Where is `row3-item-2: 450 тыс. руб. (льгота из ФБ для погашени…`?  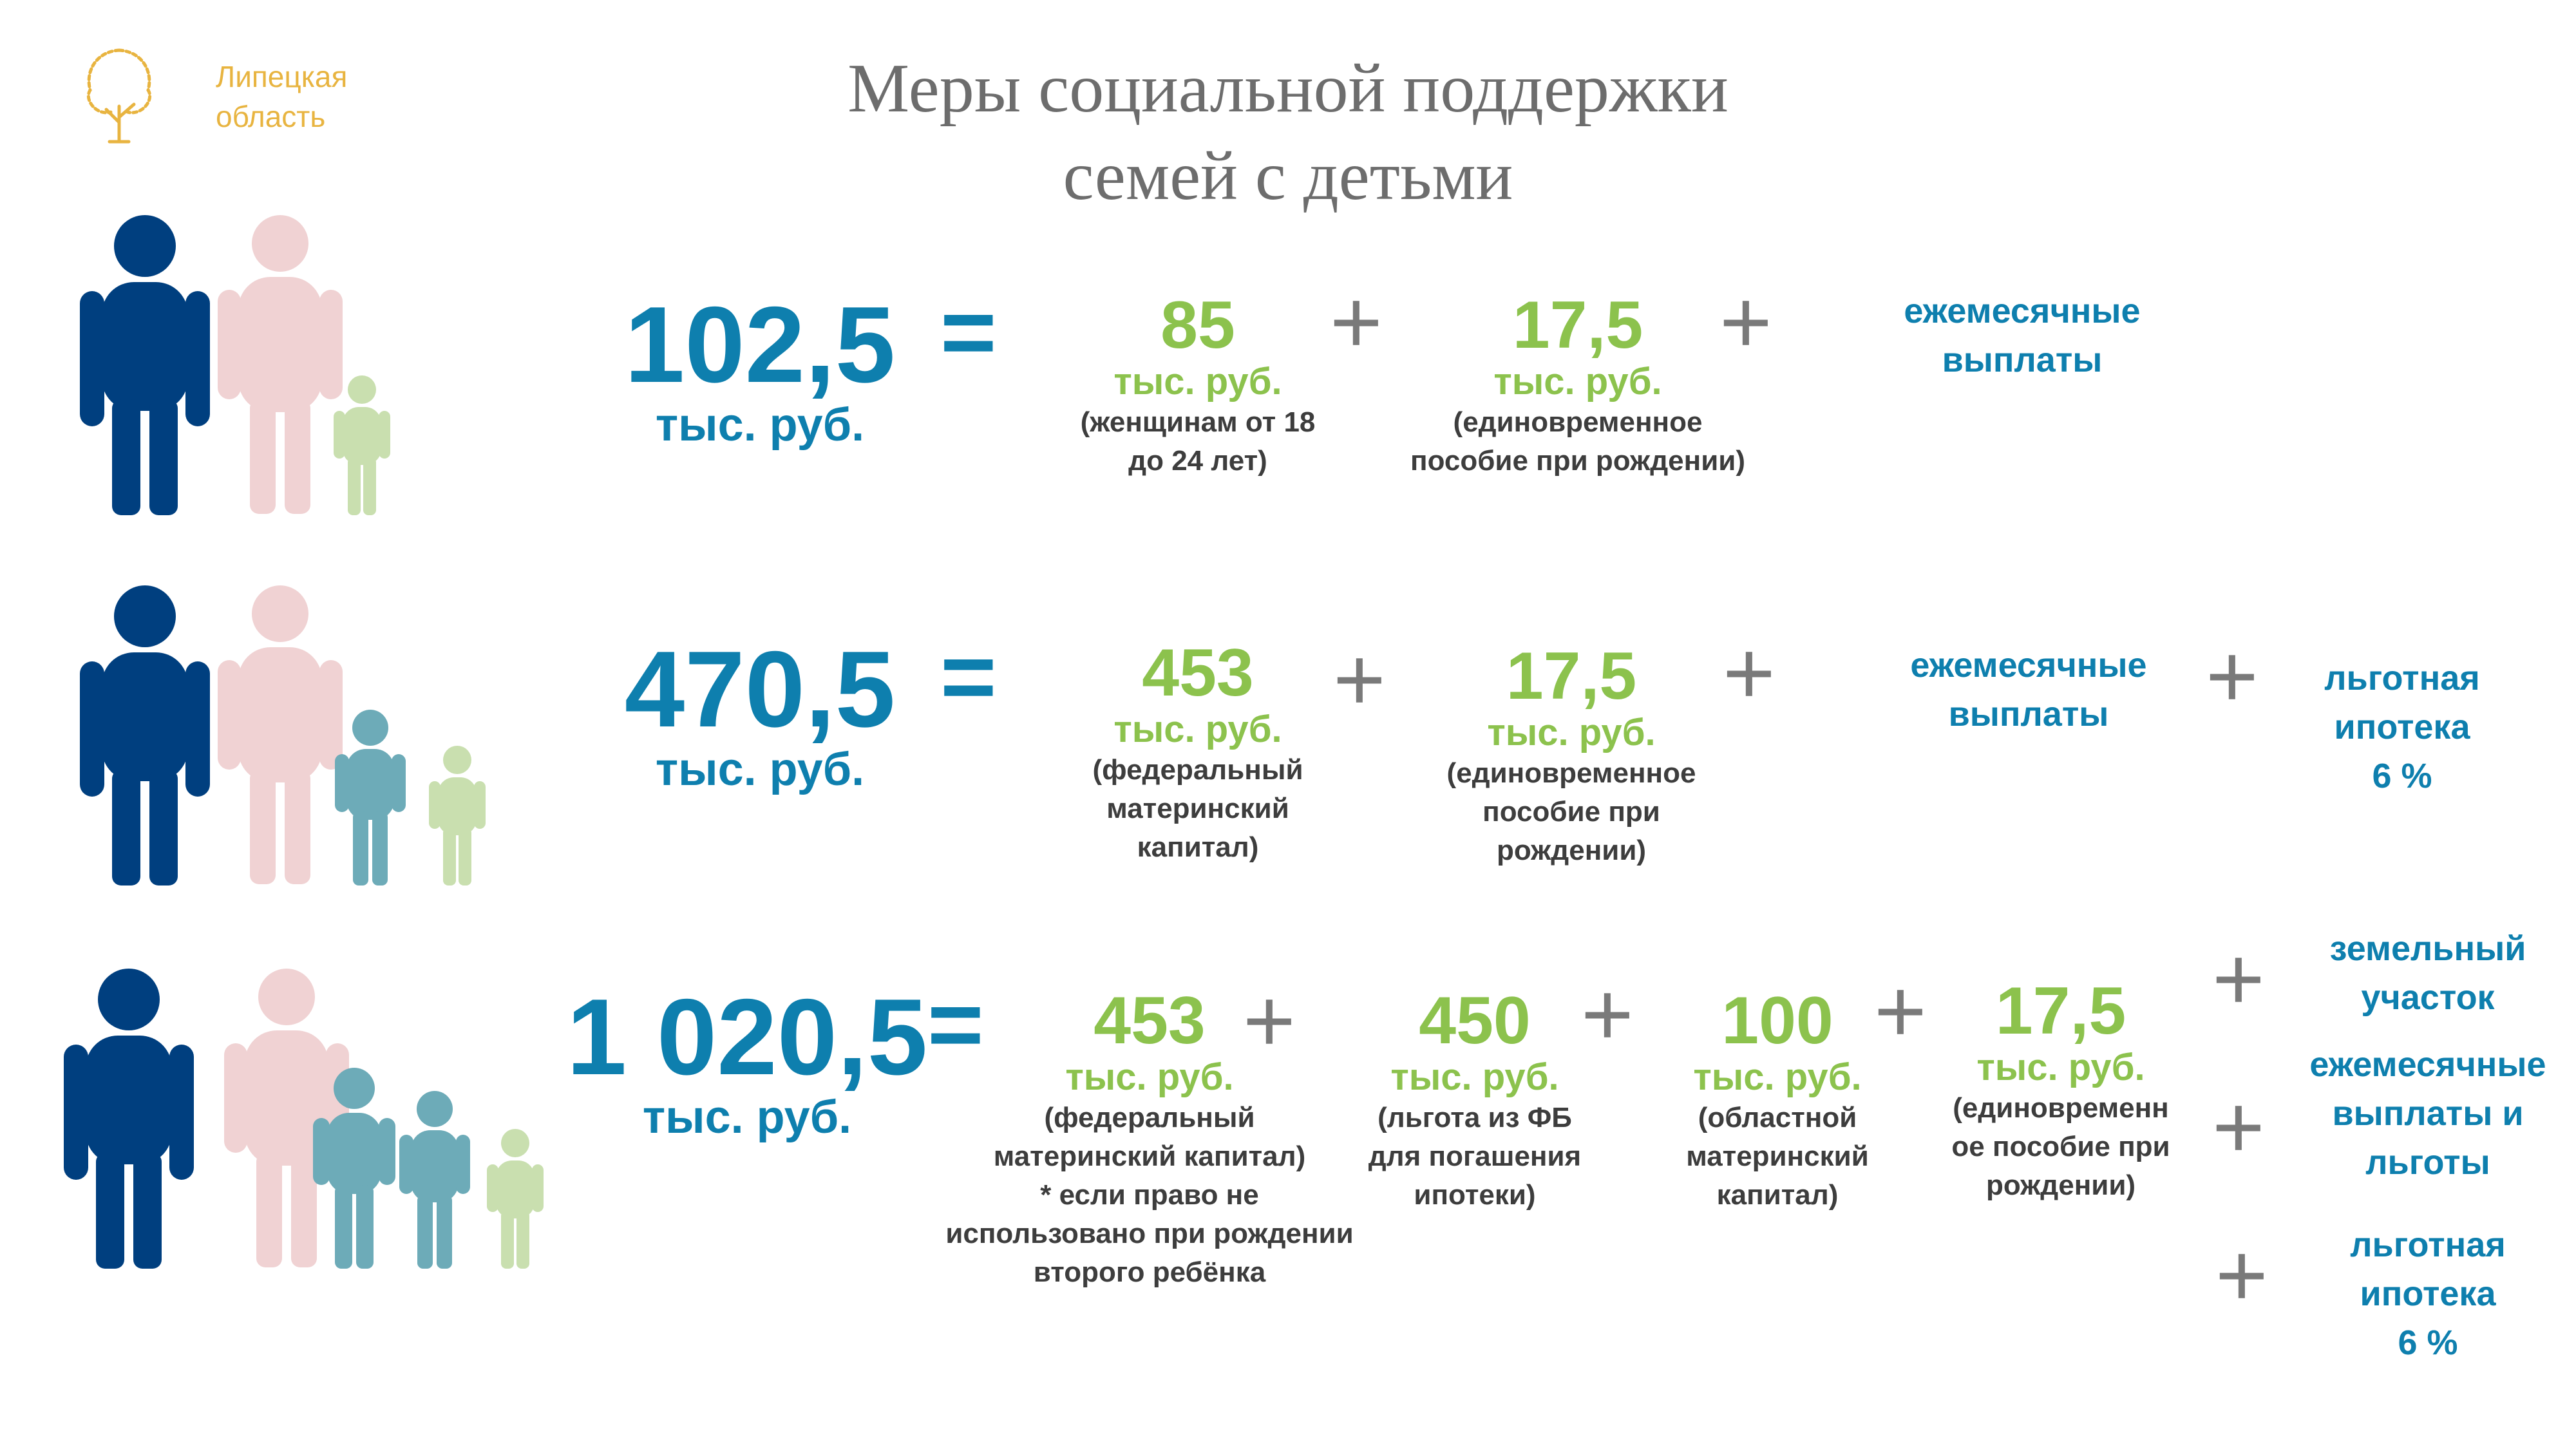
row3-item-2: 450 тыс. руб. (льгота из ФБ для погашени… is located at coordinates (1475, 1100).